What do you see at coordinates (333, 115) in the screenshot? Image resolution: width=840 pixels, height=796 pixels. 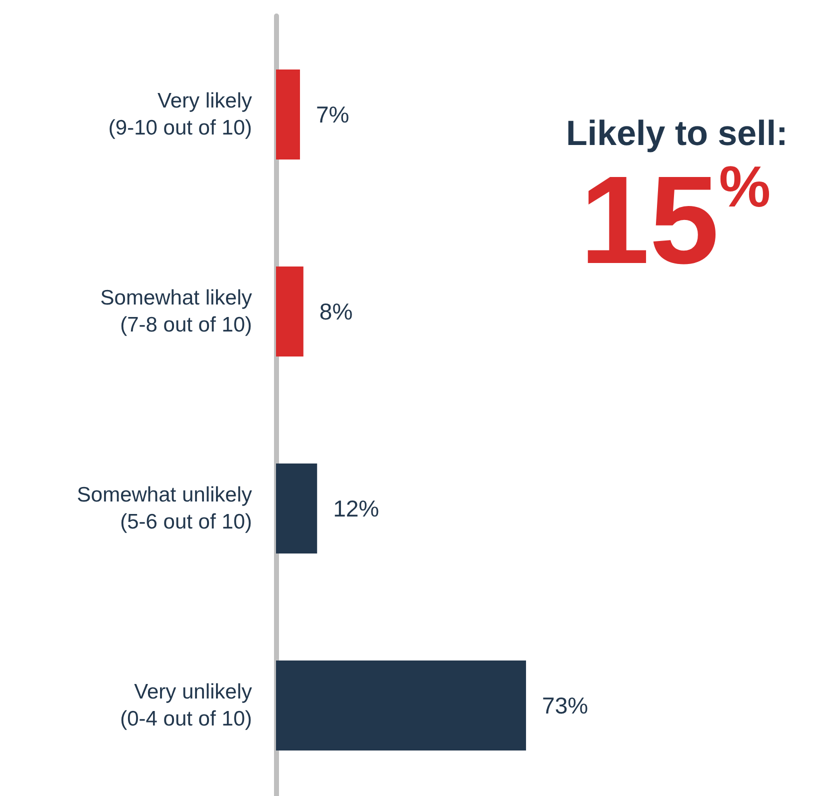 I see `data-label: 7%` at bounding box center [333, 115].